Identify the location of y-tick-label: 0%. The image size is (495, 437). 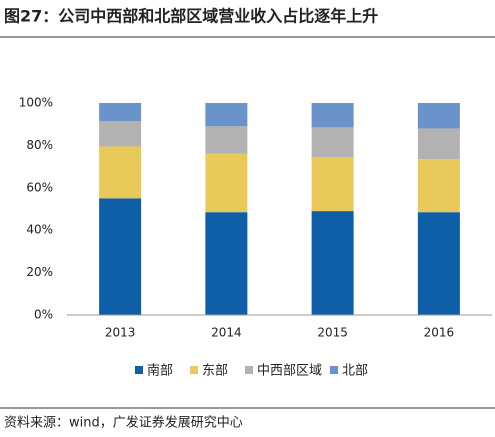
(43, 315).